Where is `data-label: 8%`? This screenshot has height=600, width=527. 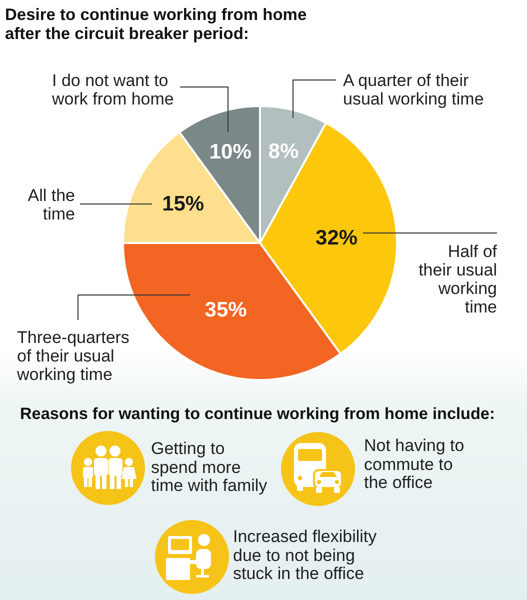 data-label: 8% is located at coordinates (284, 151).